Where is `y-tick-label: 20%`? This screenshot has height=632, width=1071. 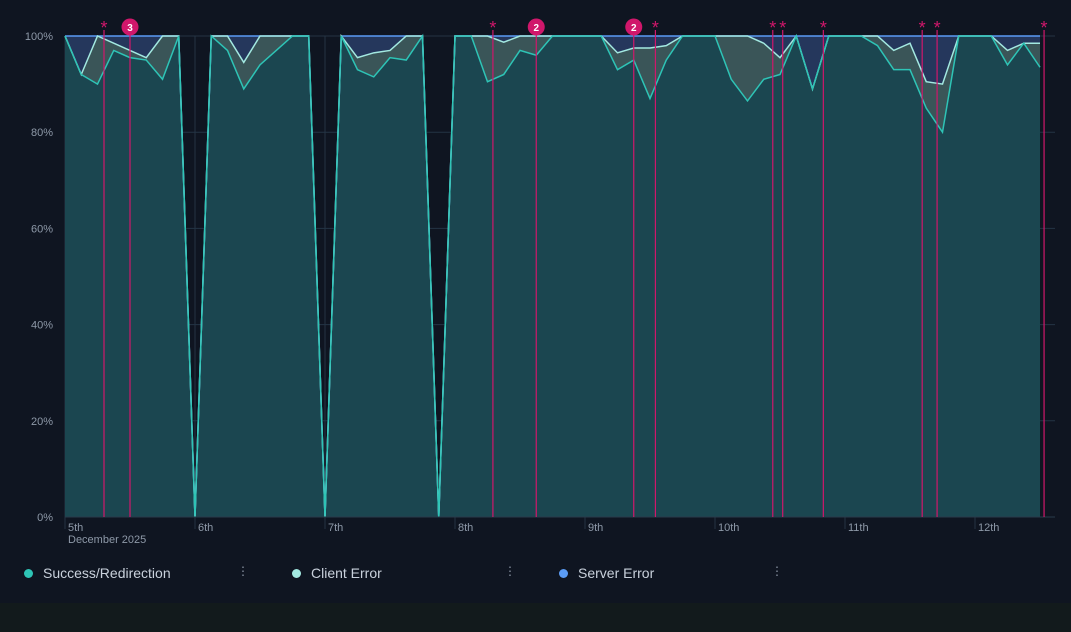
y-tick-label: 20% is located at coordinates (42, 422).